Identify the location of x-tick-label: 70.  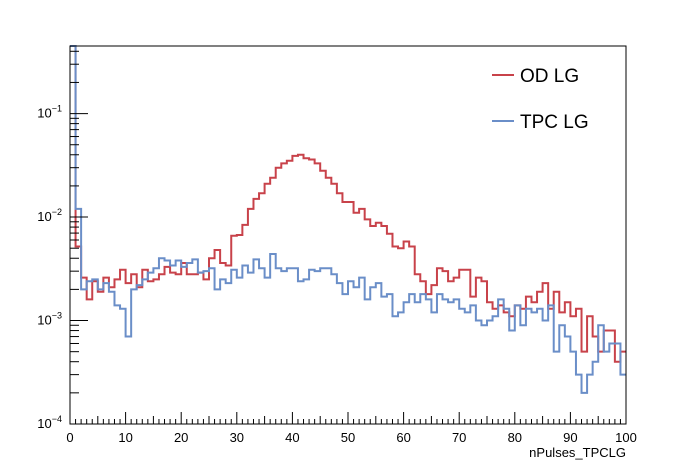
(459, 437).